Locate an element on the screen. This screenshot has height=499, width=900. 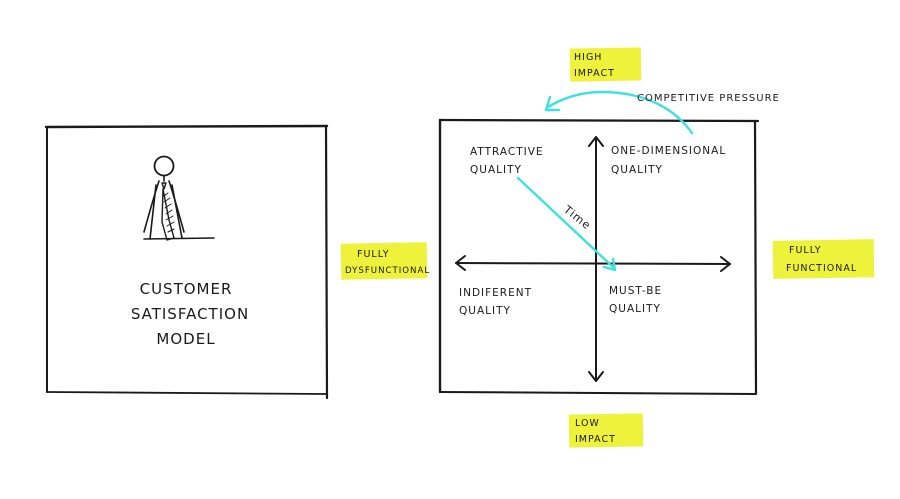
card-title-line-2: SATISFACTION is located at coordinates (190, 314).